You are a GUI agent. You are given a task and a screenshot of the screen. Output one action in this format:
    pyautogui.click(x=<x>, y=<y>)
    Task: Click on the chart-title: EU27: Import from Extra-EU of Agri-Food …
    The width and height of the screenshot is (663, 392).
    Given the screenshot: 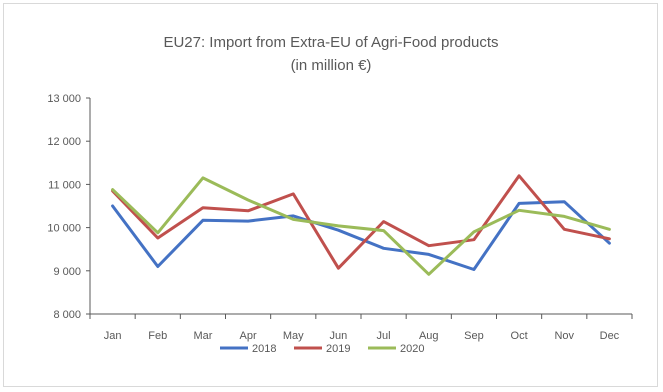 What is the action you would take?
    pyautogui.click(x=330, y=42)
    